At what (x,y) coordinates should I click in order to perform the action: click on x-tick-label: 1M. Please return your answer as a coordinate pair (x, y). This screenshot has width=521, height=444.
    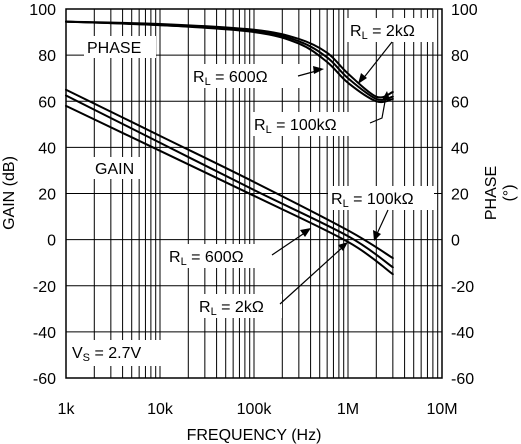
    Looking at the image, I should click on (348, 409).